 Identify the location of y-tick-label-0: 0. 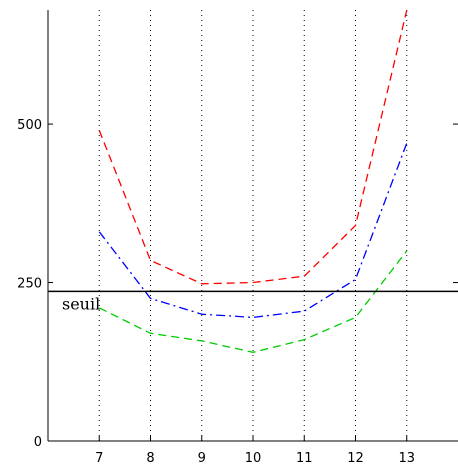
(38, 442).